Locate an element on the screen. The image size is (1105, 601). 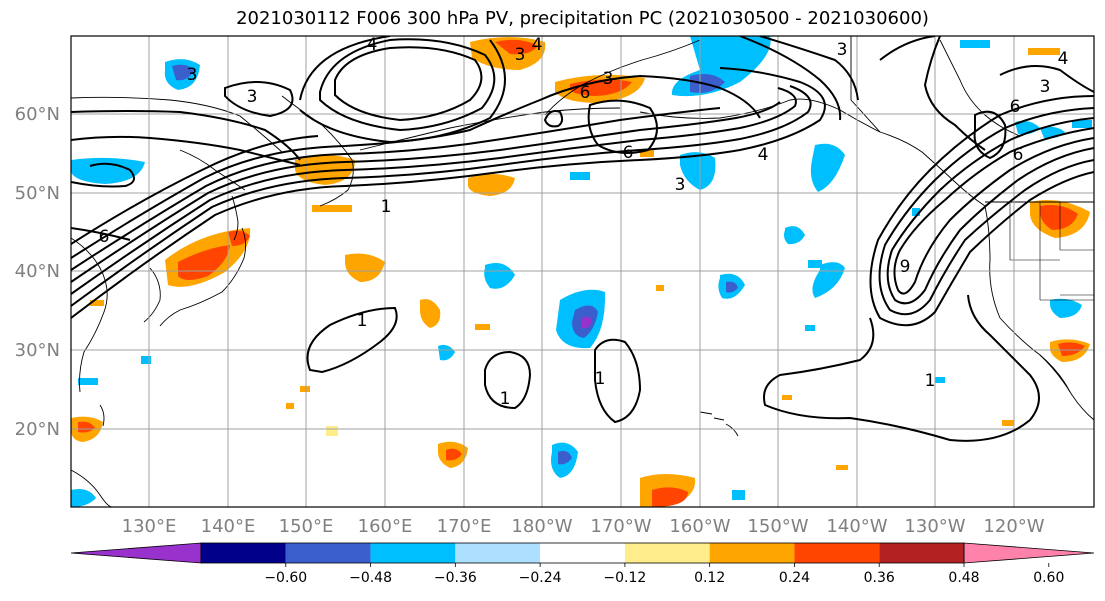
lon-label: 130°E is located at coordinates (149, 526).